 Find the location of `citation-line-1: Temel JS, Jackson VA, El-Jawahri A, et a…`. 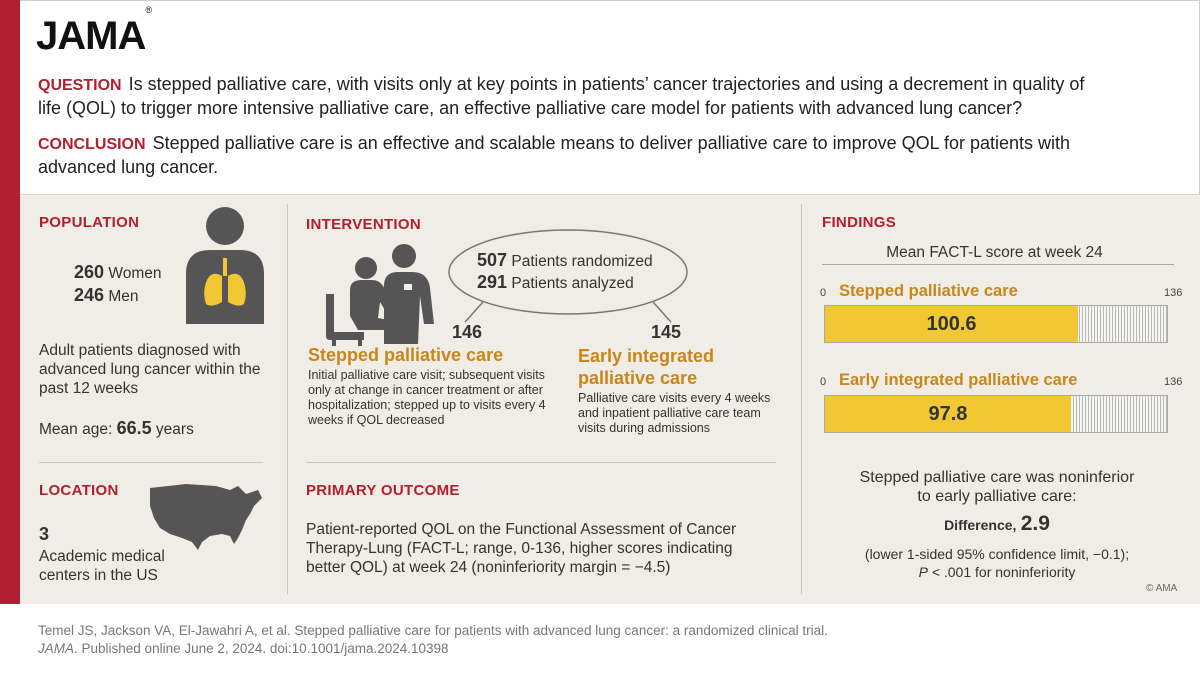

citation-line-1: Temel JS, Jackson VA, El-Jawahri A, et a… is located at coordinates (433, 630).